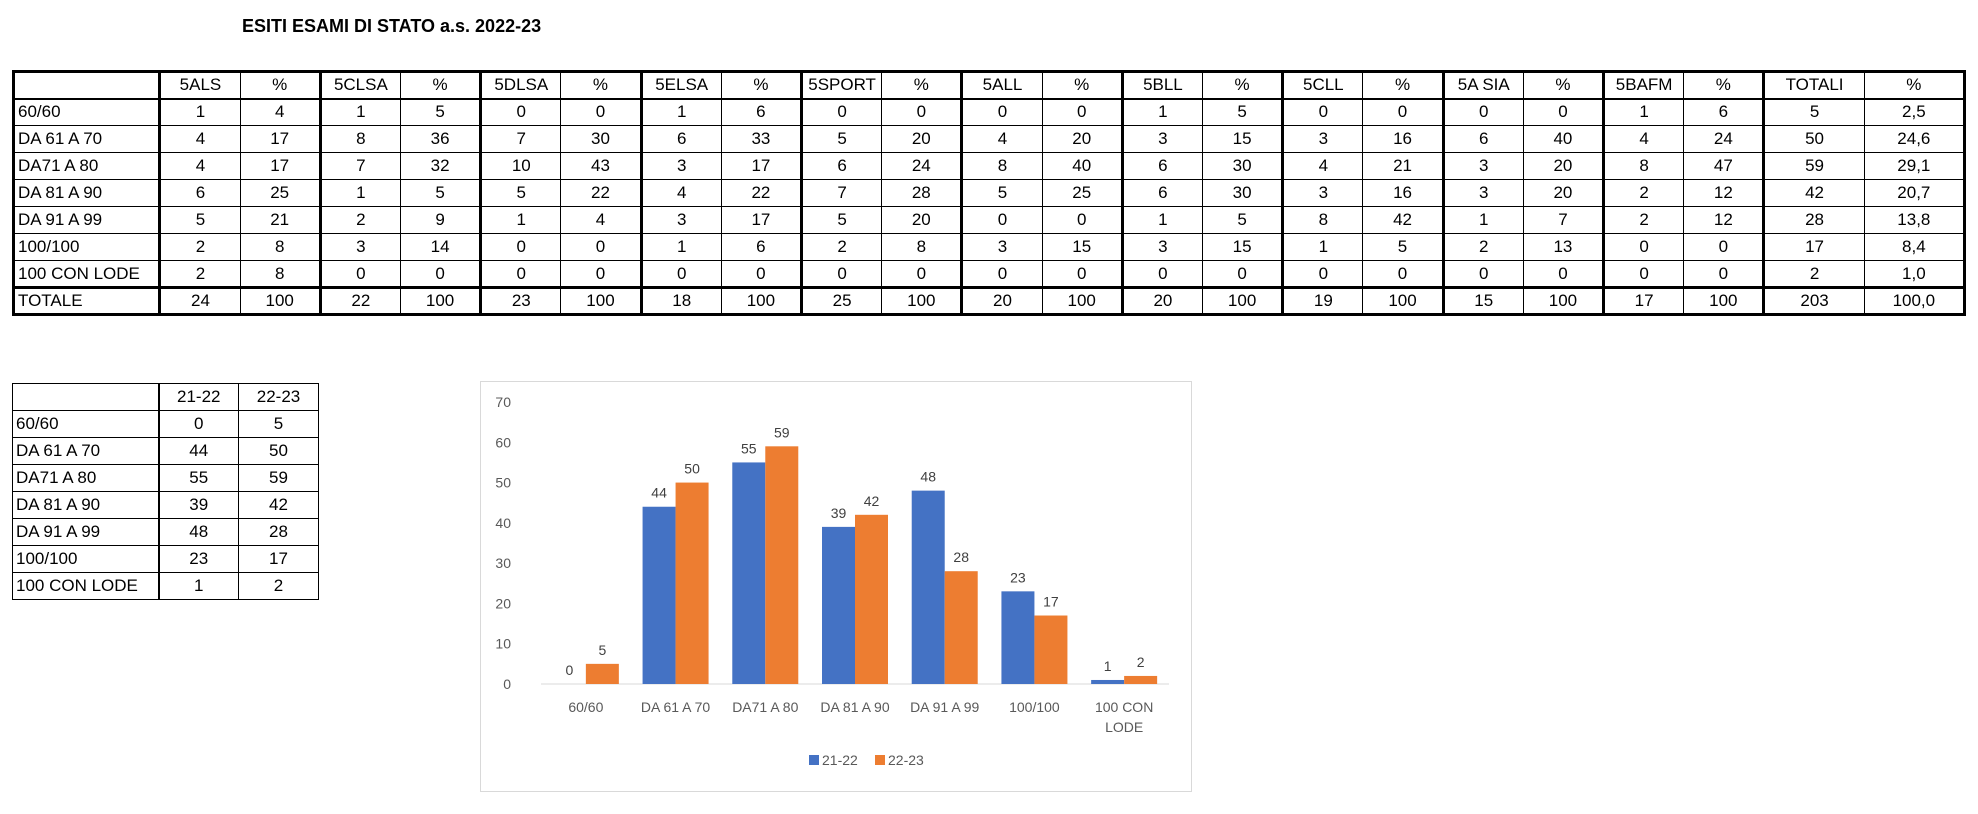  What do you see at coordinates (1813, 85) in the screenshot?
I see `column-header-cell: TOTALI` at bounding box center [1813, 85].